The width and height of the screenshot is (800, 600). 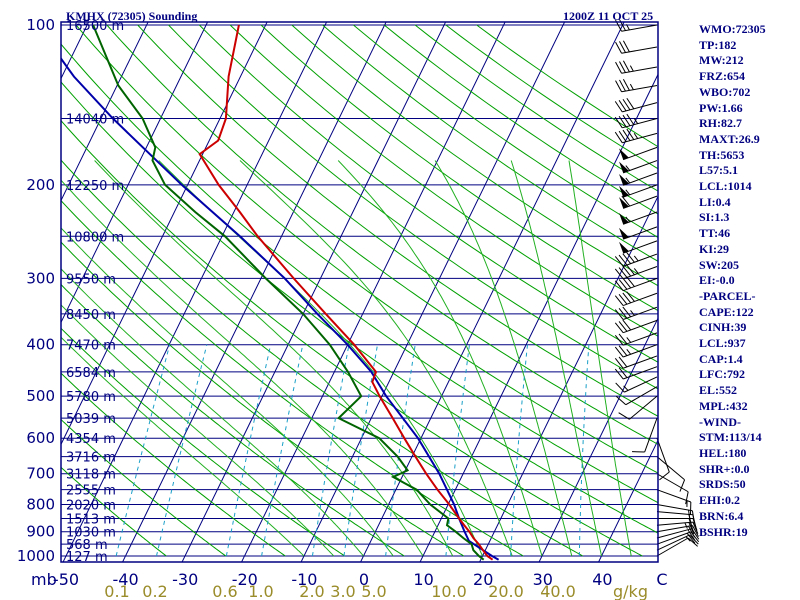 What do you see at coordinates (245, 579) in the screenshot?
I see `temperature-label: -20` at bounding box center [245, 579].